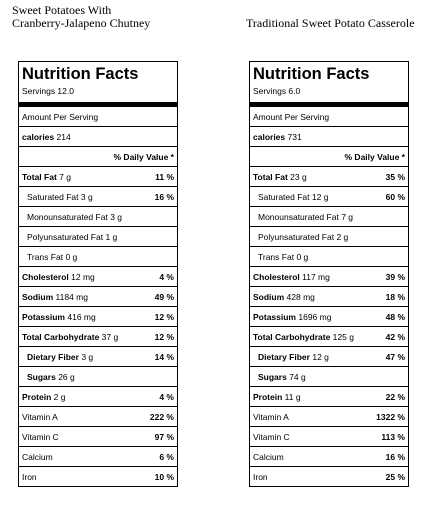  Describe the element at coordinates (166, 276) in the screenshot. I see `nutrient-daily-value: 4 %` at that location.